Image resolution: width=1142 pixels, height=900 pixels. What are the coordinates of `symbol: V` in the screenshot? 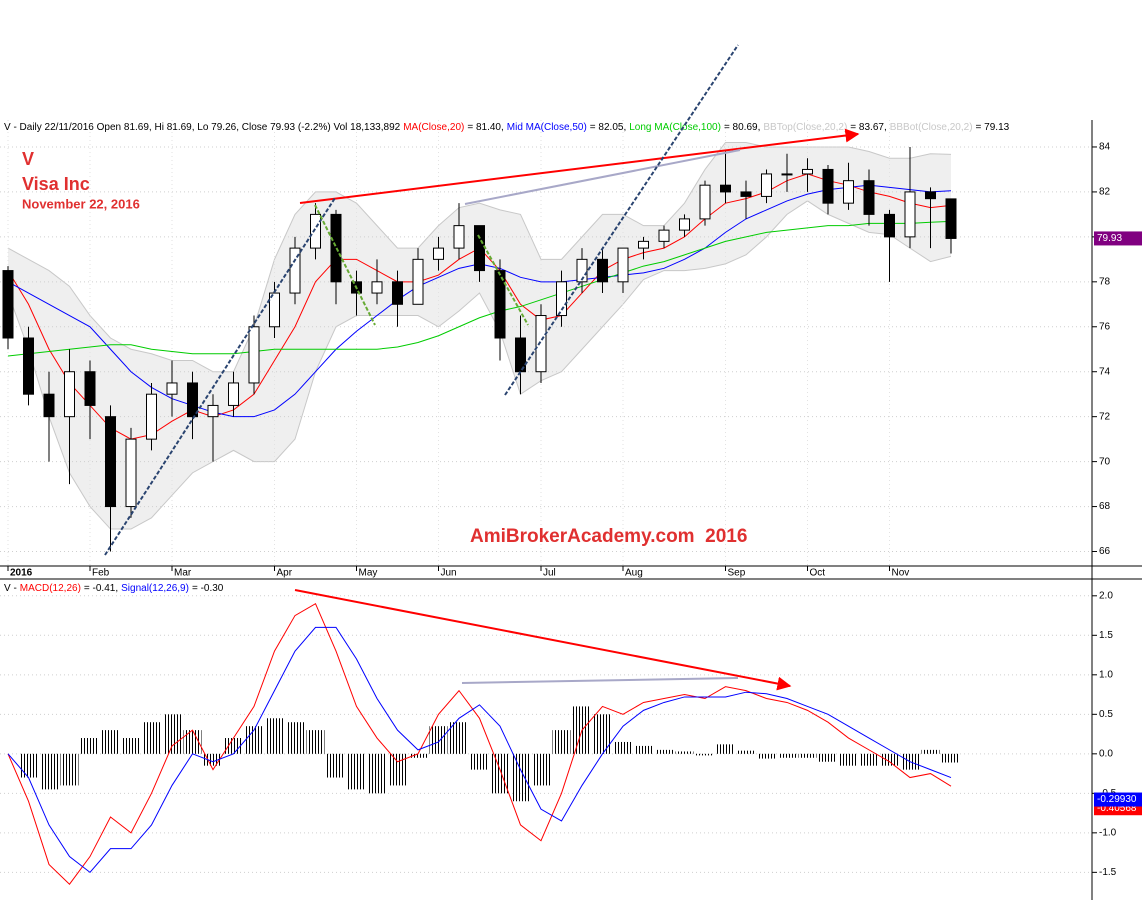 It's located at (28, 159).